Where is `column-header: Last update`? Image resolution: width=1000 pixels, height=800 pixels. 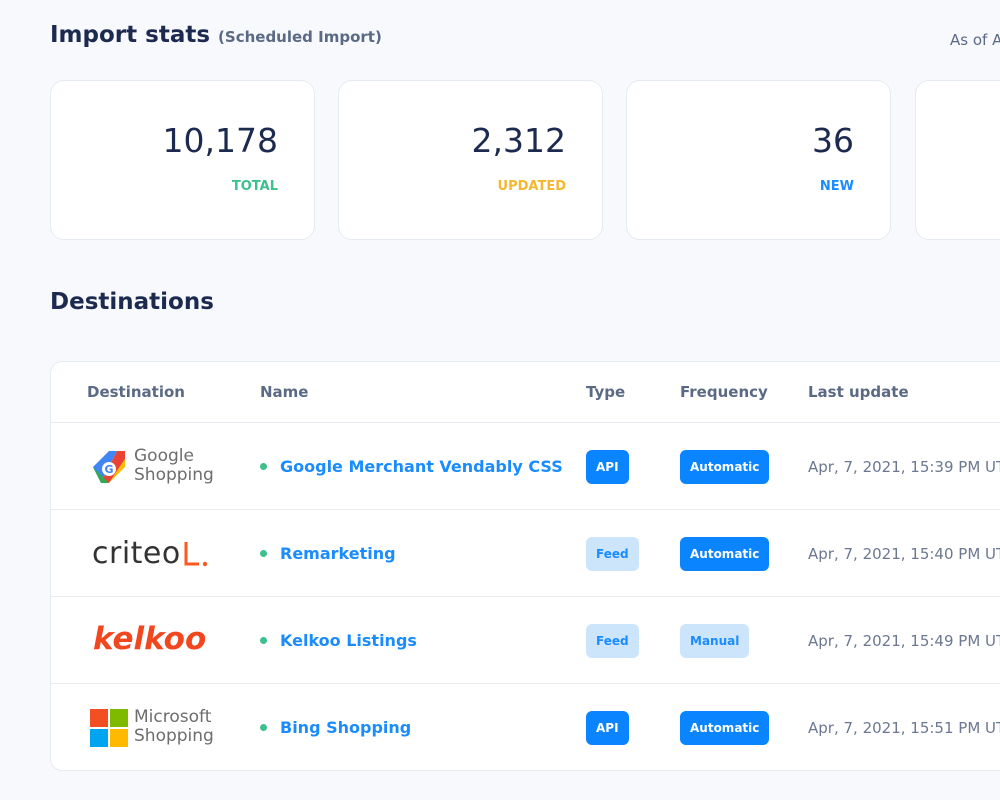 column-header: Last update is located at coordinates (858, 392).